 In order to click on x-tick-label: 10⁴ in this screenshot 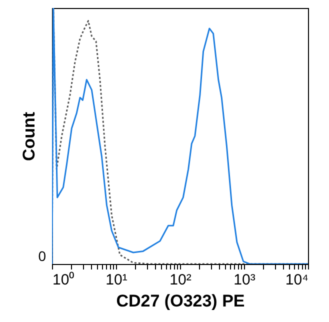, I will do `click(296, 280)`.